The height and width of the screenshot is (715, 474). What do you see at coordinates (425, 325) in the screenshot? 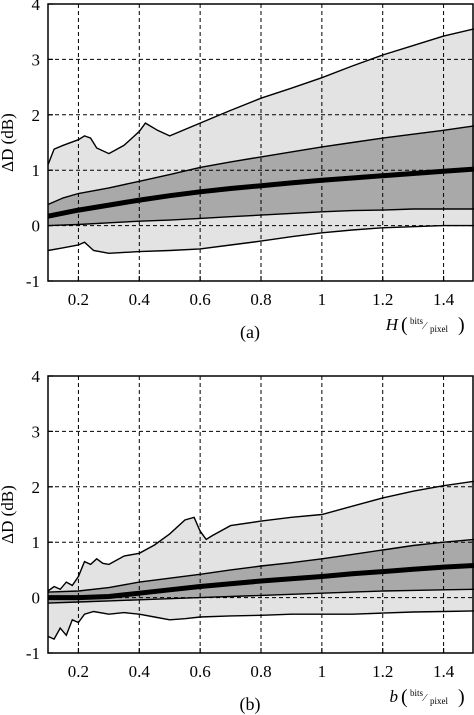
I see `x-axis-label: H(bits ⁄ pixel)` at bounding box center [425, 325].